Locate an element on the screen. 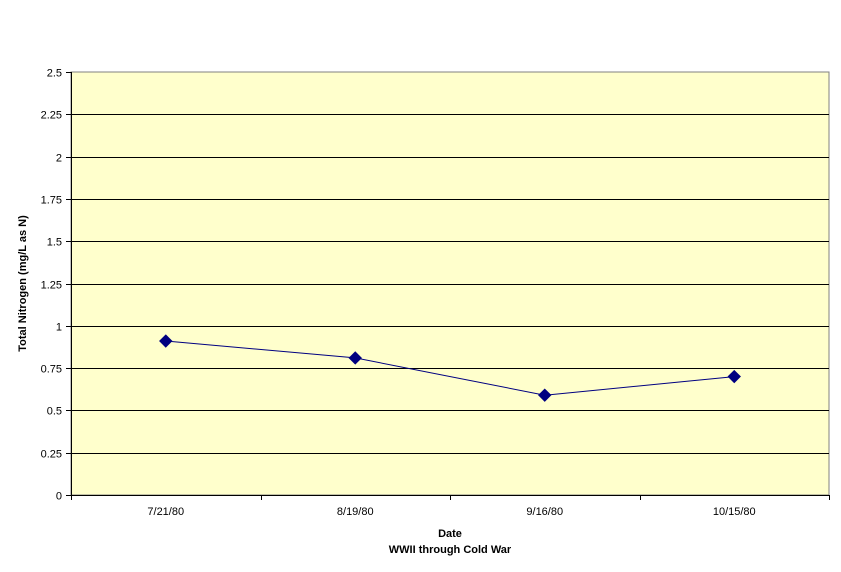  y-tick-label: 2.25 is located at coordinates (51, 116).